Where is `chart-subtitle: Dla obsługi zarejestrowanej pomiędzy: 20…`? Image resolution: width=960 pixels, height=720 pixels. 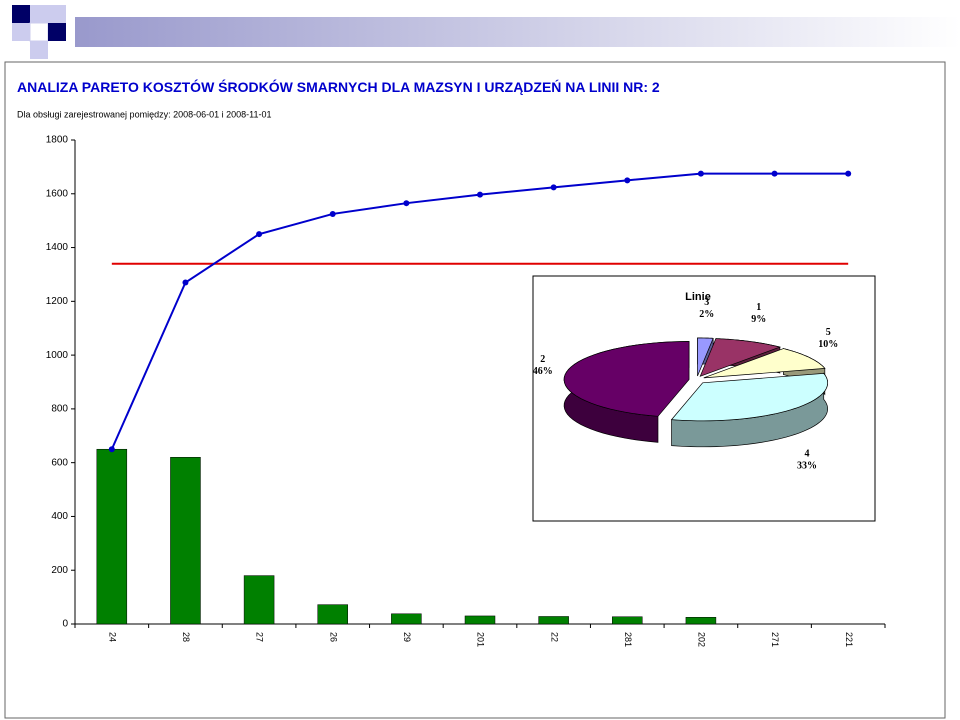 chart-subtitle: Dla obsługi zarejestrowanej pomiędzy: 20… is located at coordinates (144, 114).